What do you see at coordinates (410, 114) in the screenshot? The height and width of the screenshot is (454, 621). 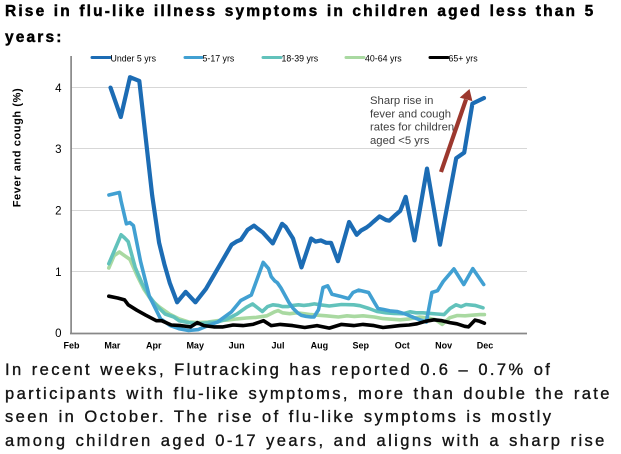 I see `svg-text: fever and cough` at bounding box center [410, 114].